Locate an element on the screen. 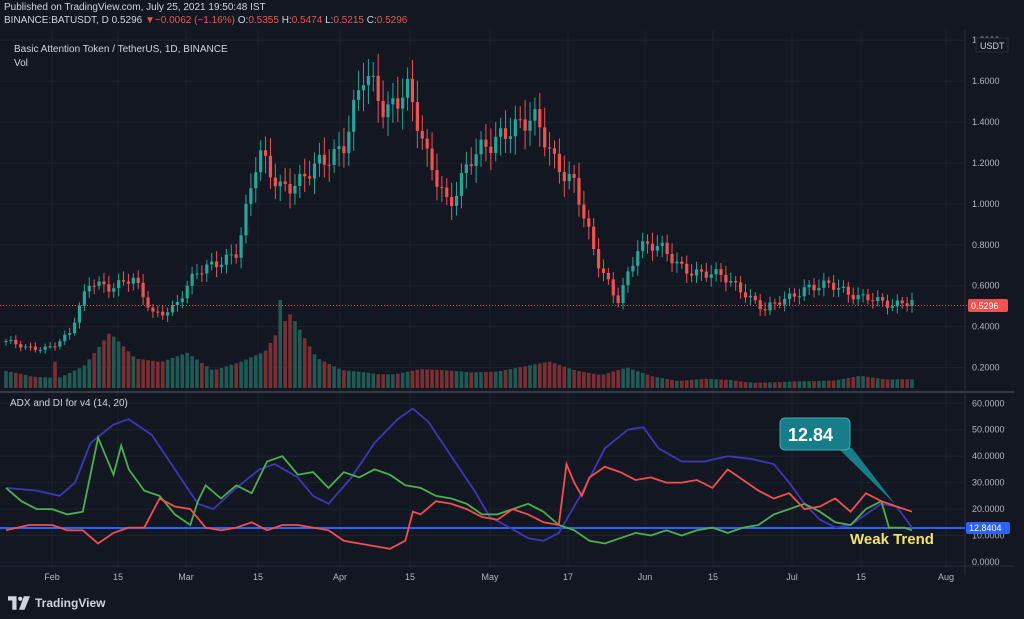 The image size is (1024, 619). tradingview-brand: TradingView is located at coordinates (56, 603).